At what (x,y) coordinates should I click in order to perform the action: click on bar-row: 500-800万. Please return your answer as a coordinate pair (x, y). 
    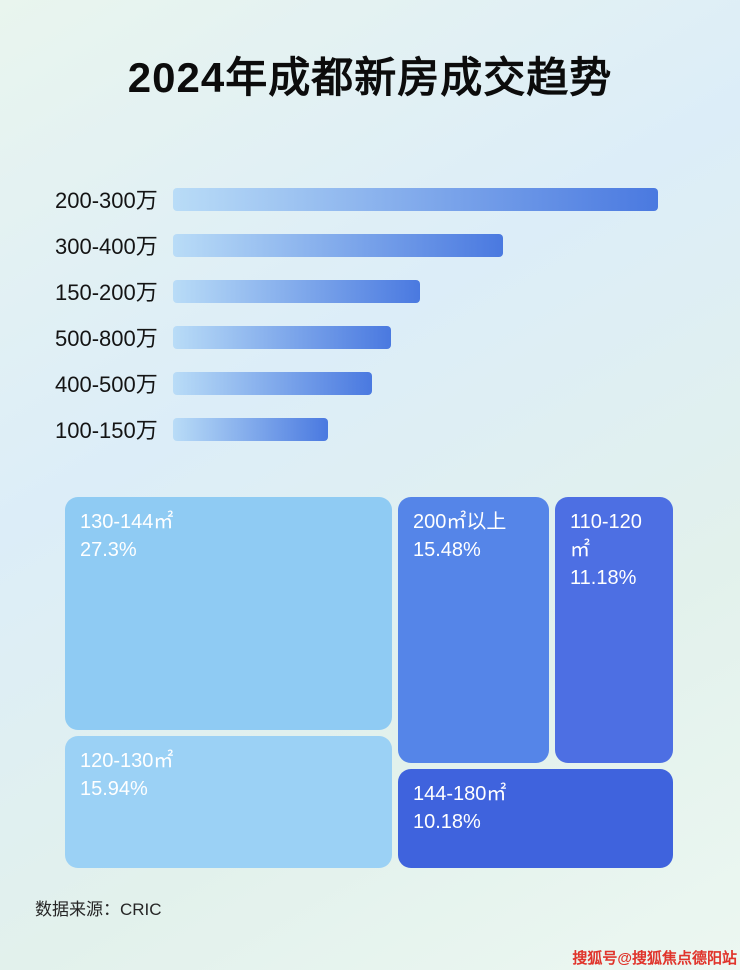
    Looking at the image, I should click on (370, 337).